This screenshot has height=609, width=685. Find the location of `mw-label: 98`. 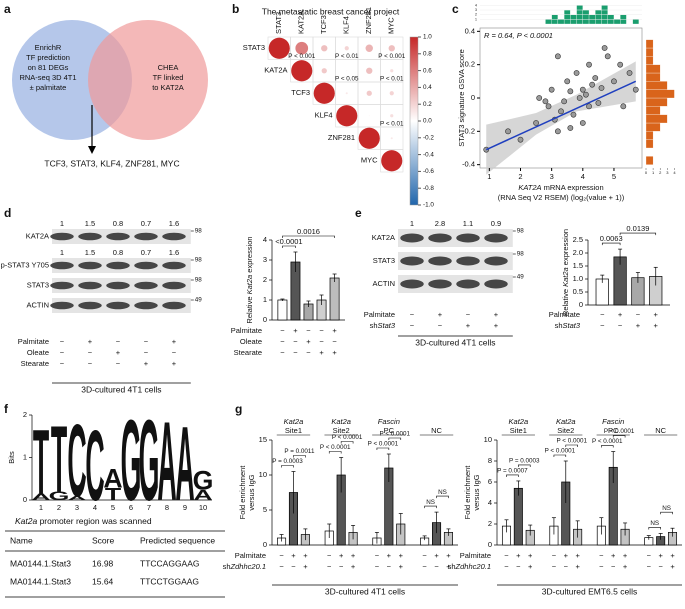

mw-label: 98 is located at coordinates (199, 280).